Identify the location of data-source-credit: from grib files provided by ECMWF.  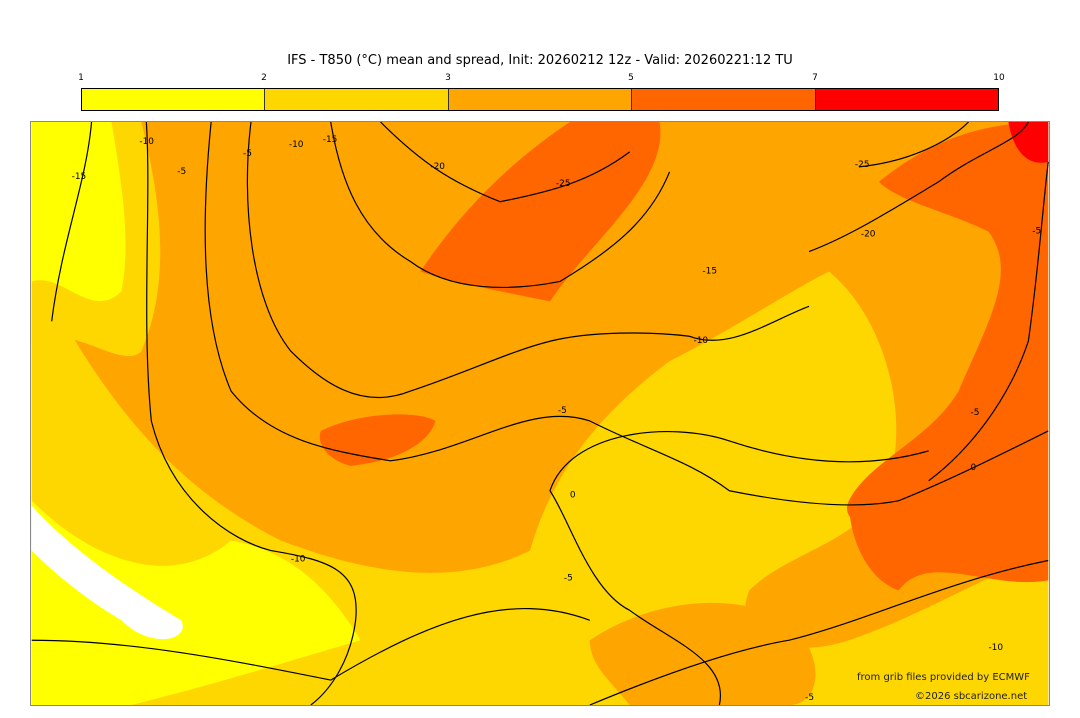
(943, 677).